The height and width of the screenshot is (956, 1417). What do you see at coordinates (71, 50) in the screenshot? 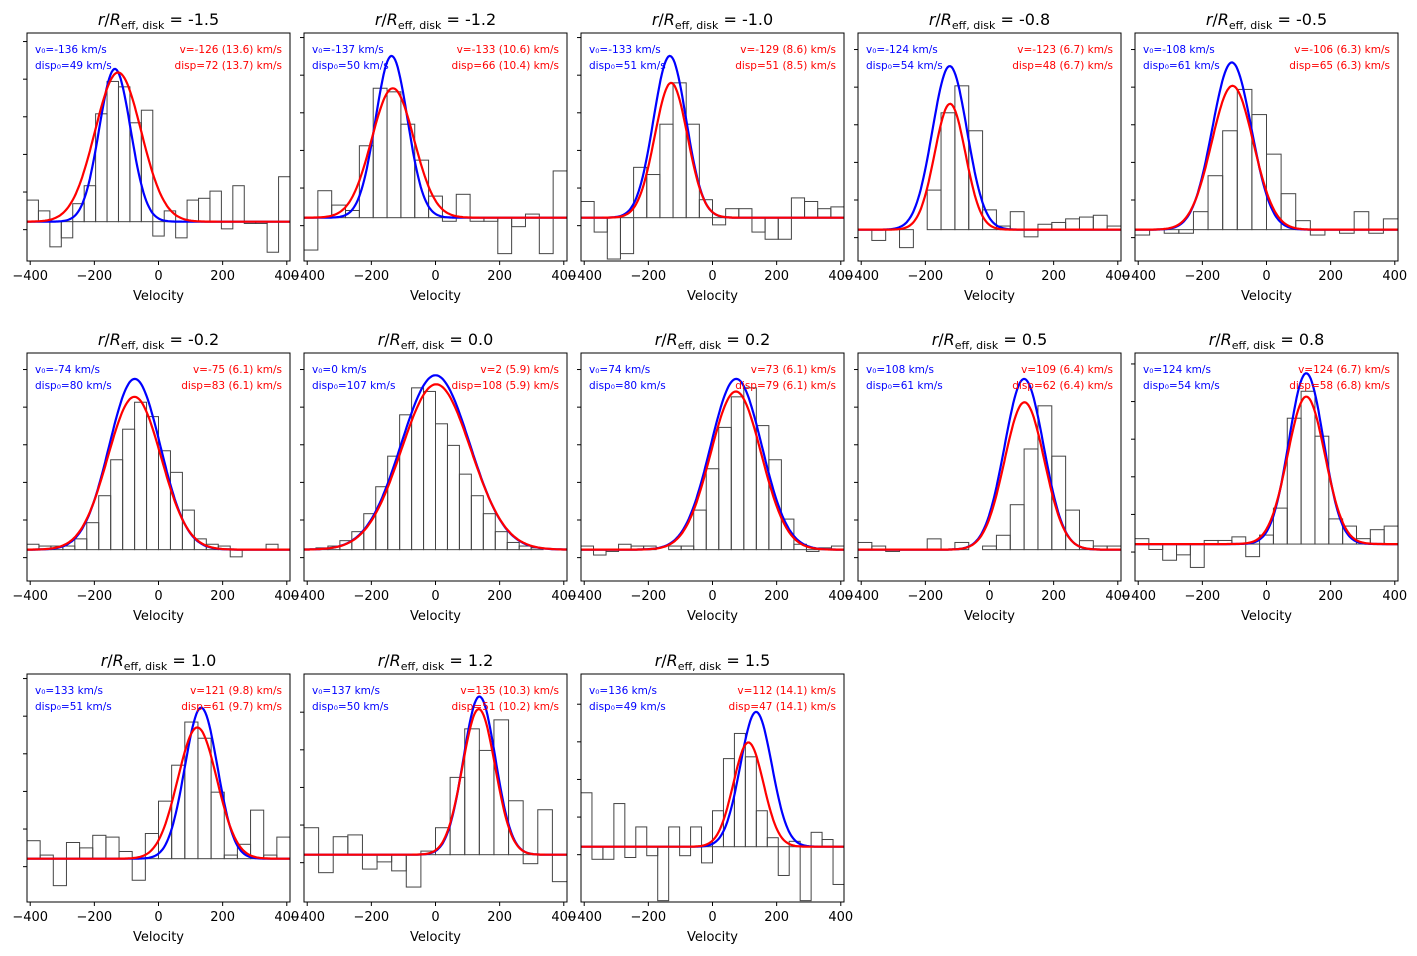
I see `model-annotation: v₀=-136 km/s` at bounding box center [71, 50].